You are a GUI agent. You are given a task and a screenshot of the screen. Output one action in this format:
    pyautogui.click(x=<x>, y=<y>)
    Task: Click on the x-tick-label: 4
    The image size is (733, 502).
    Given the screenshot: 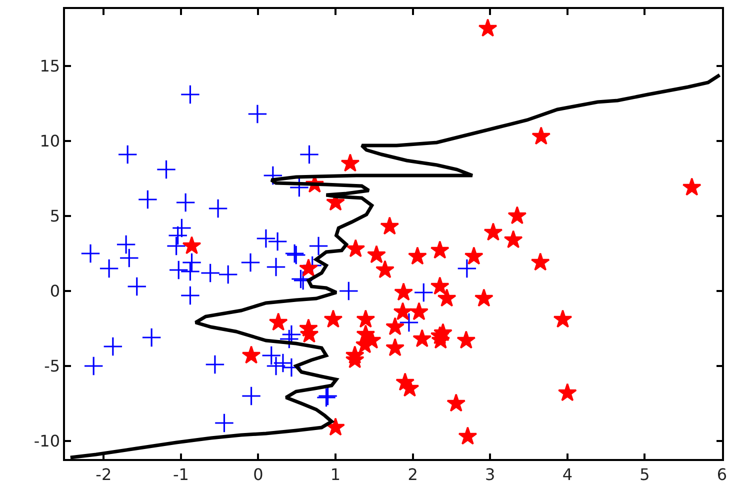 What is the action you would take?
    pyautogui.click(x=567, y=474)
    